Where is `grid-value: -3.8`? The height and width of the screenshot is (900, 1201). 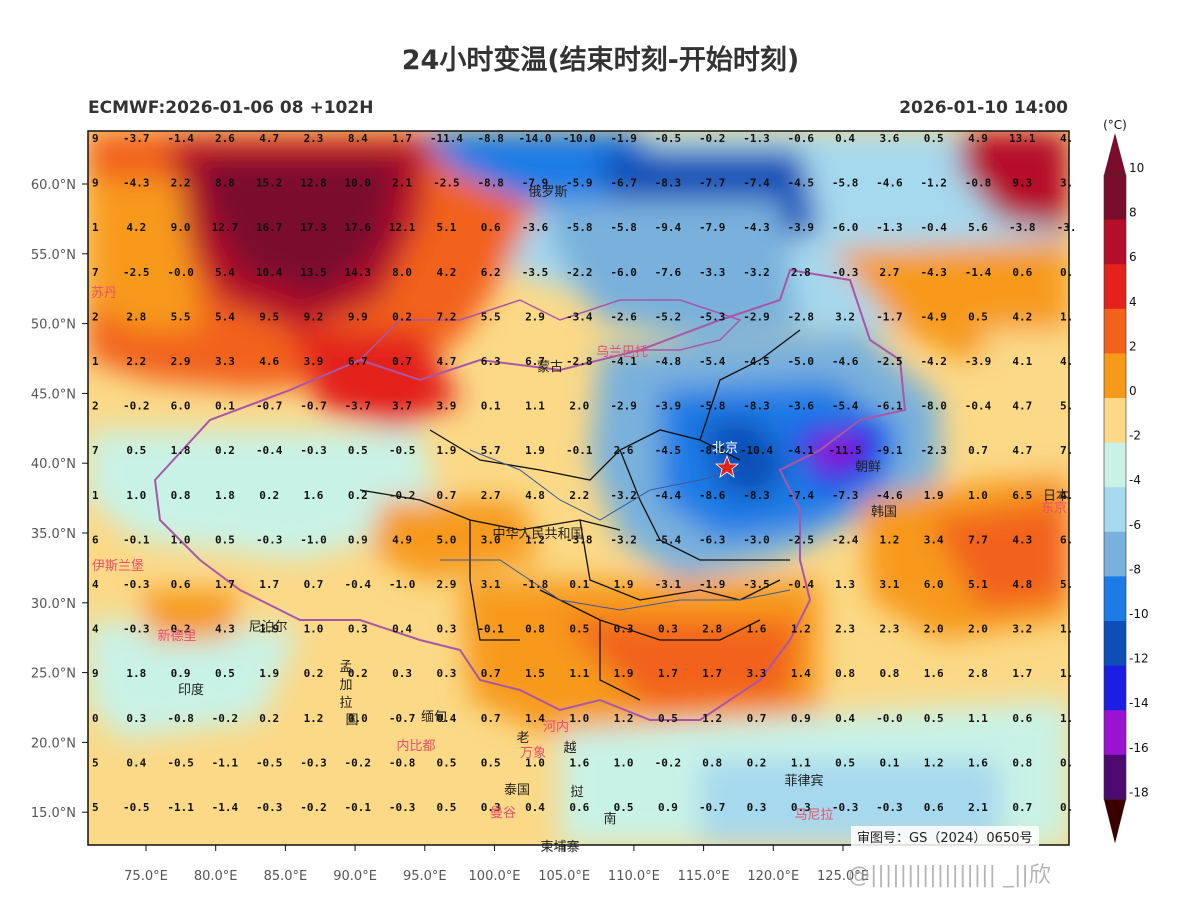
grid-value: -3.8 is located at coordinates (579, 539).